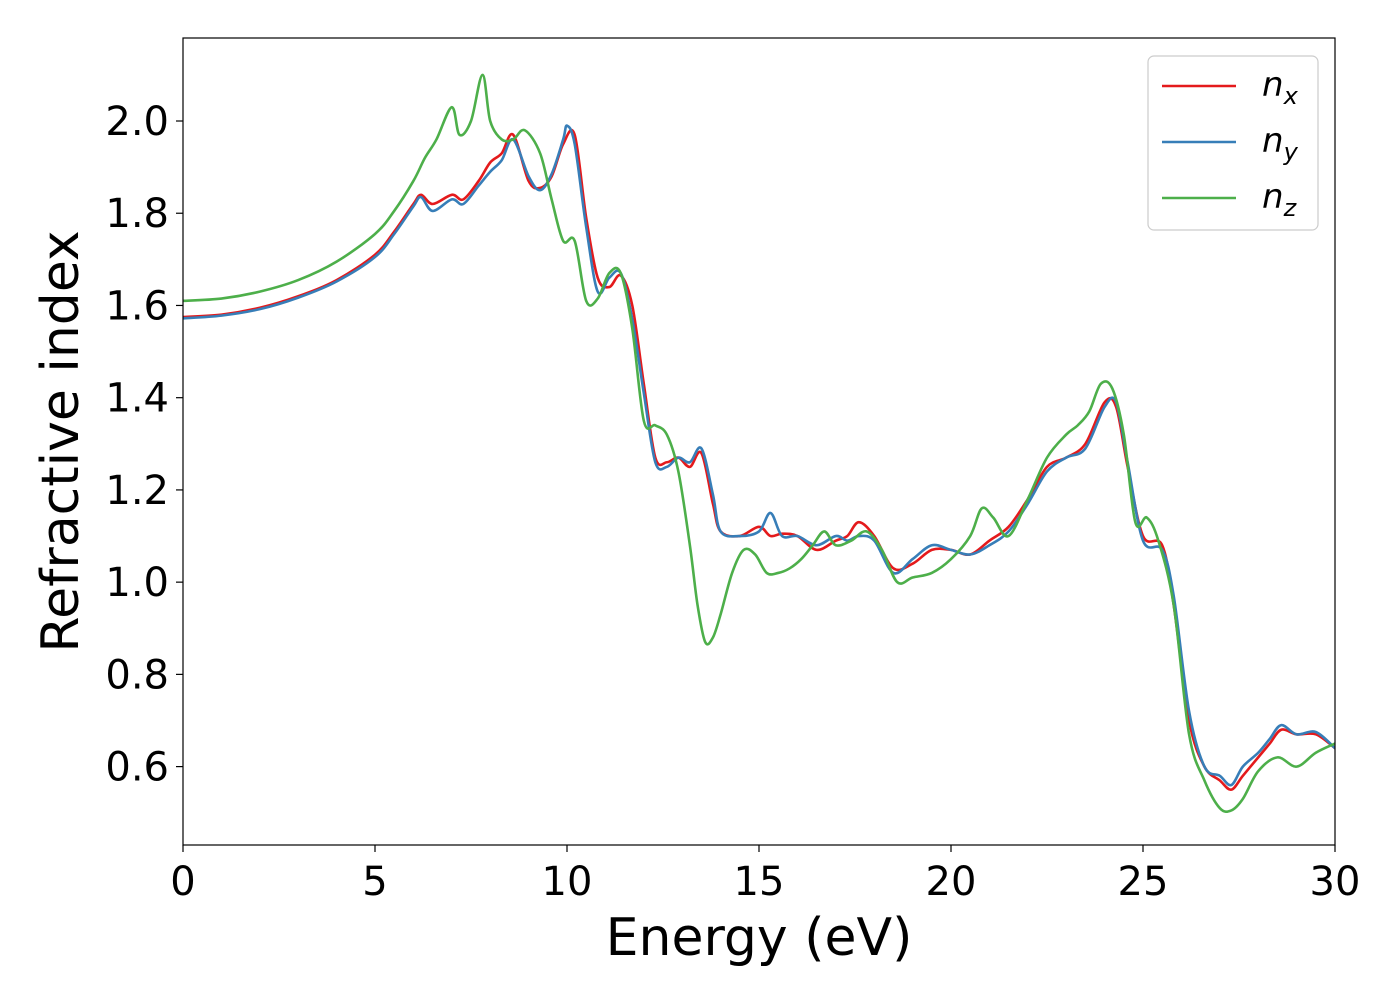 The image size is (1400, 1004). I want to click on y-tick-label: 1.4, so click(137, 399).